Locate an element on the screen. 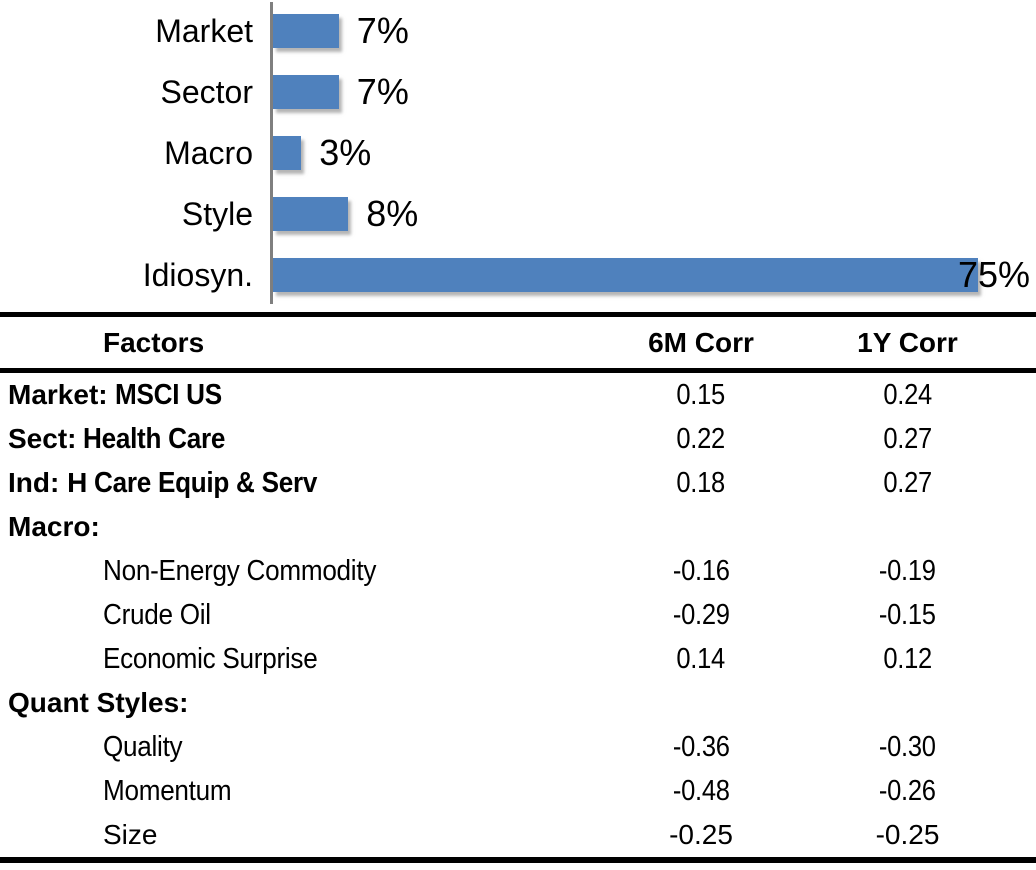 This screenshot has width=1036, height=870. corr-1y-value: 0.12 is located at coordinates (907, 658).